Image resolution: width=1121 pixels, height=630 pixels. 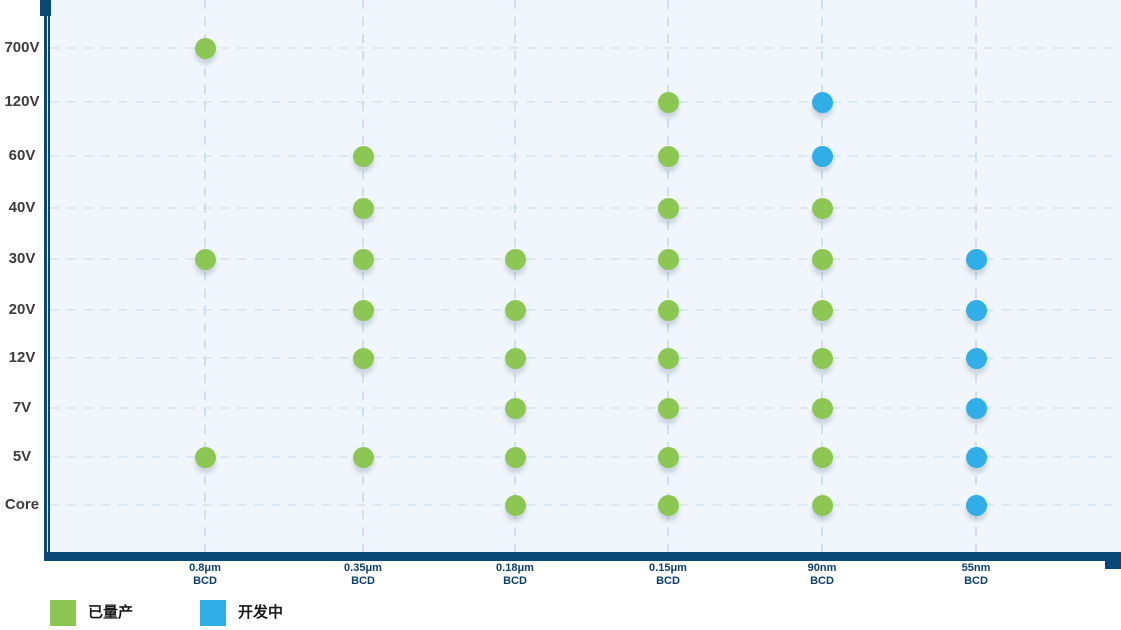 What do you see at coordinates (22, 357) in the screenshot?
I see `y-axis-label: 12V` at bounding box center [22, 357].